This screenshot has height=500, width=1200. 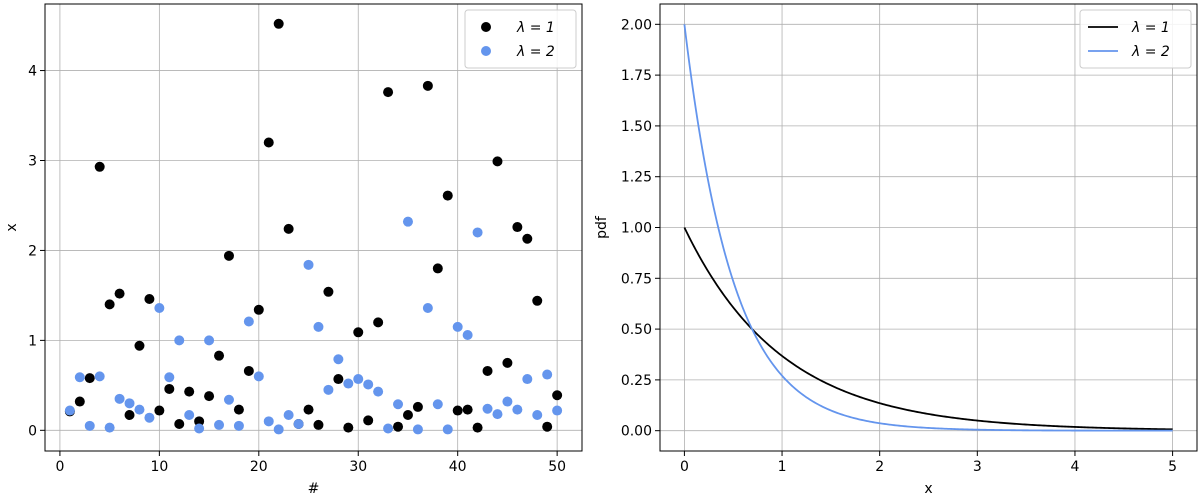 I want to click on y-tick-label: 0.75, so click(x=636, y=279).